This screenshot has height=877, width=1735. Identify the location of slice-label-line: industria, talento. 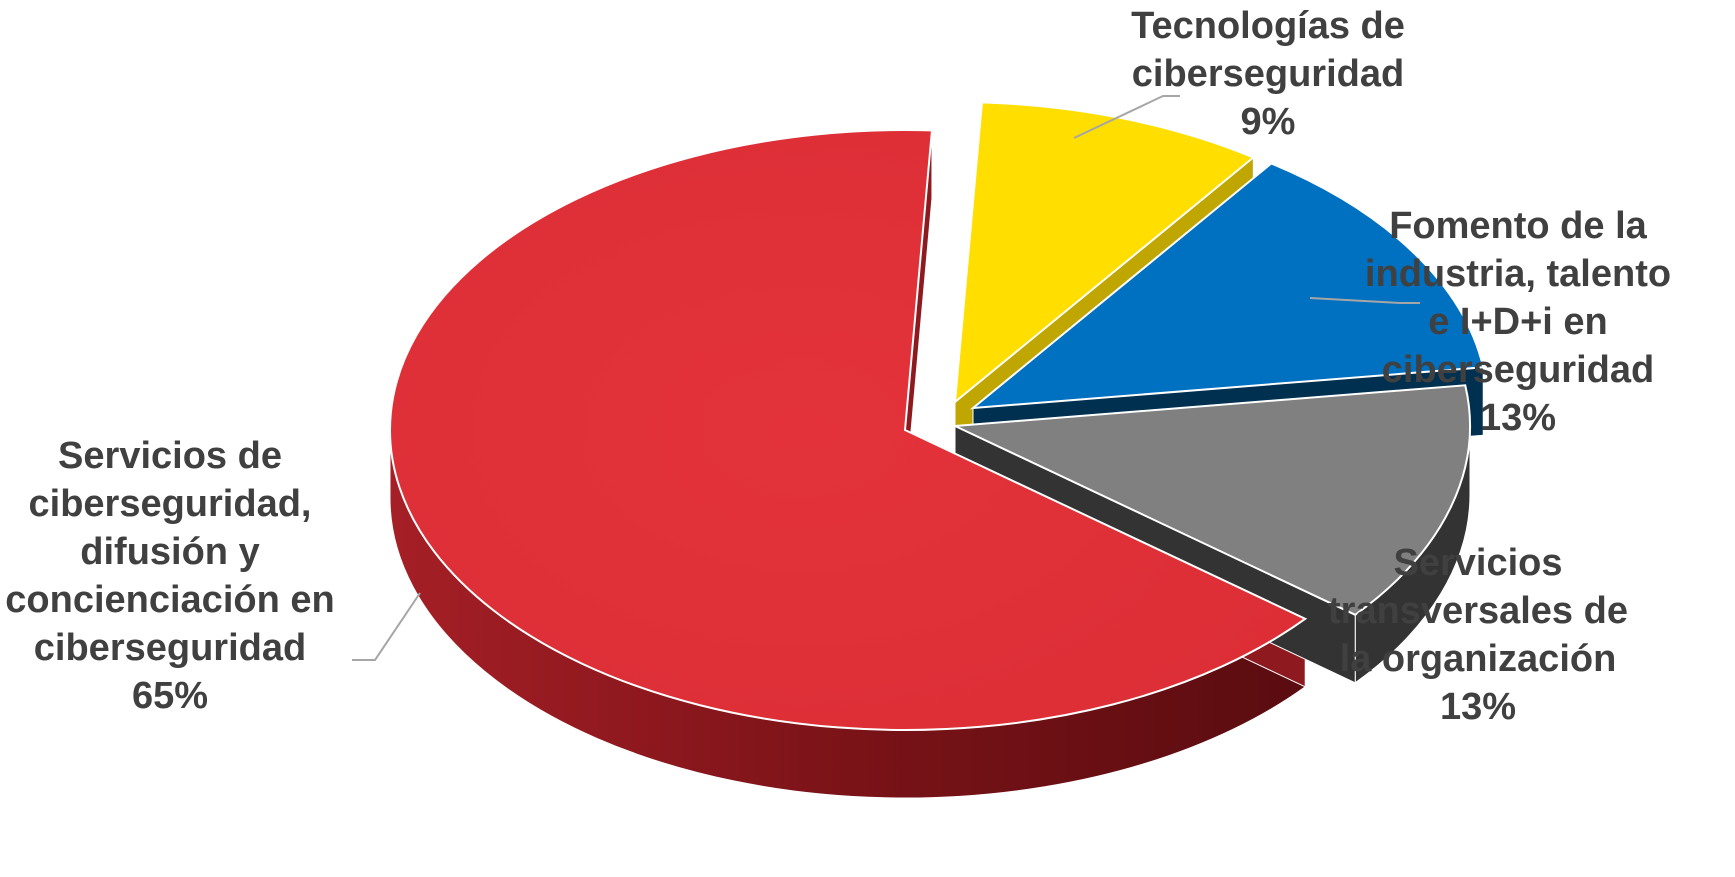
(1518, 274).